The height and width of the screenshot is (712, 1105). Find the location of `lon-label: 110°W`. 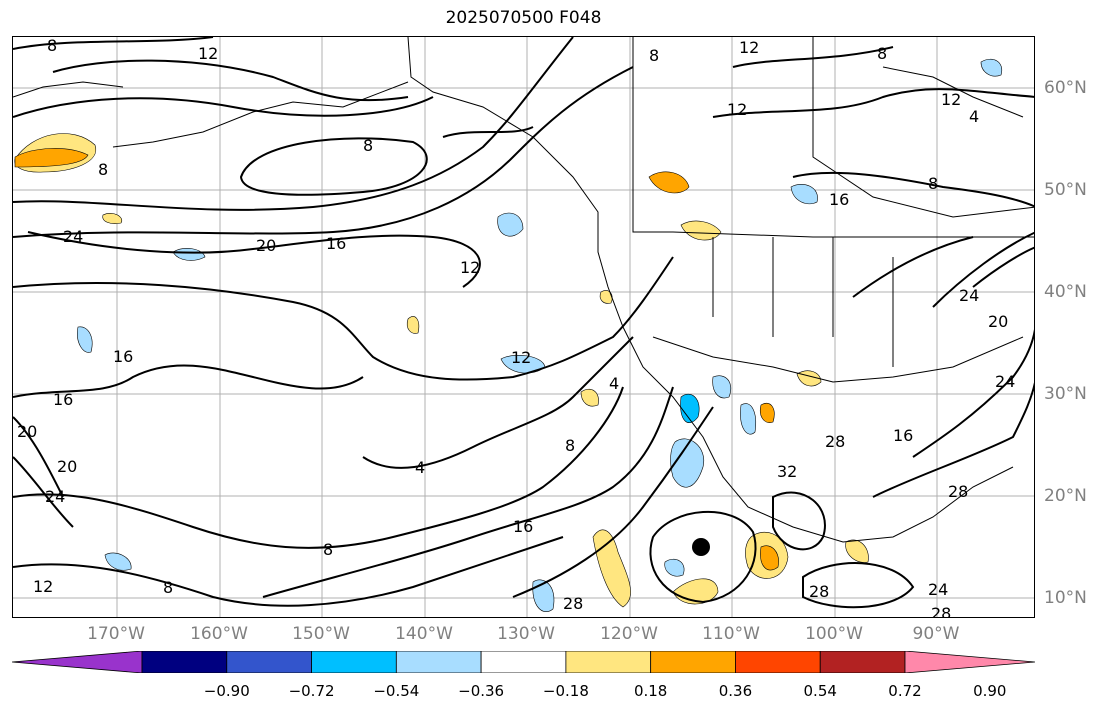

lon-label: 110°W is located at coordinates (731, 634).